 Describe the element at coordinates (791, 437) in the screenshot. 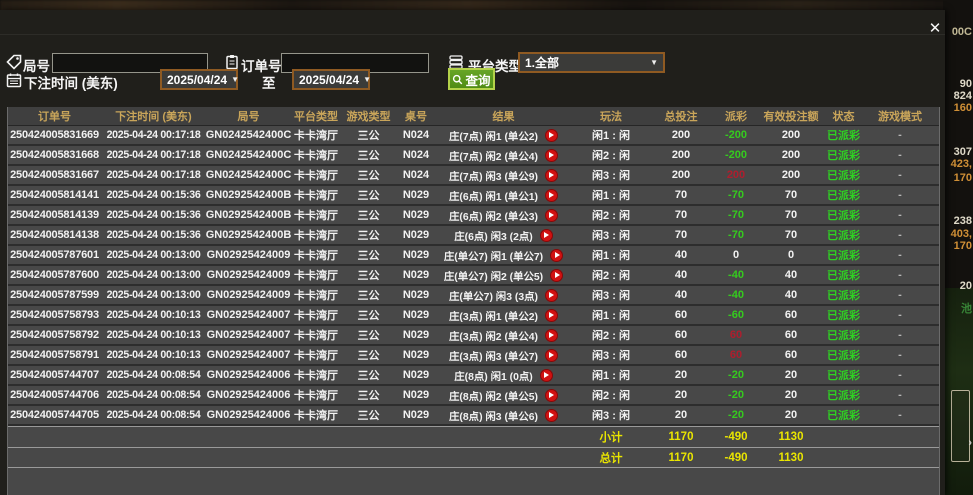

I see `subtotal-valid-bet: 1130` at that location.